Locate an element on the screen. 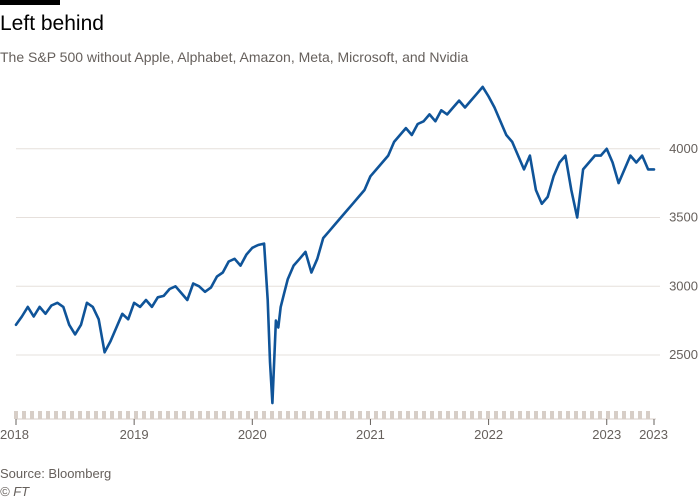  brand-bar is located at coordinates (30, 2).